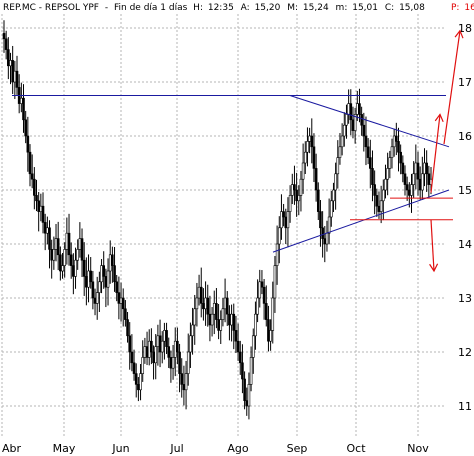  I want to click on header-close-value: 15,08, so click(412, 8).